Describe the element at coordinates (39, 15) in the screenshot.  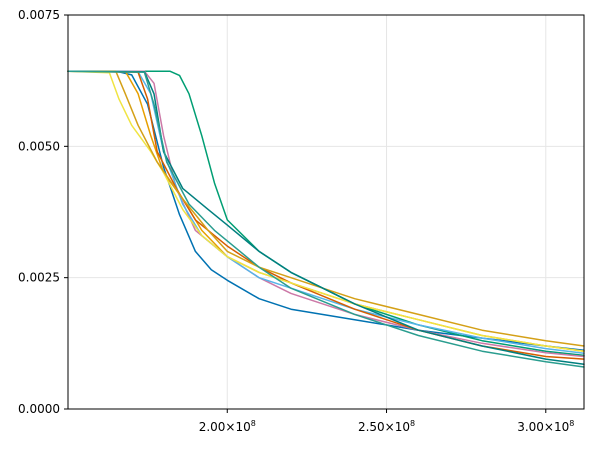
I see `y-tick-label: 0.0075` at that location.